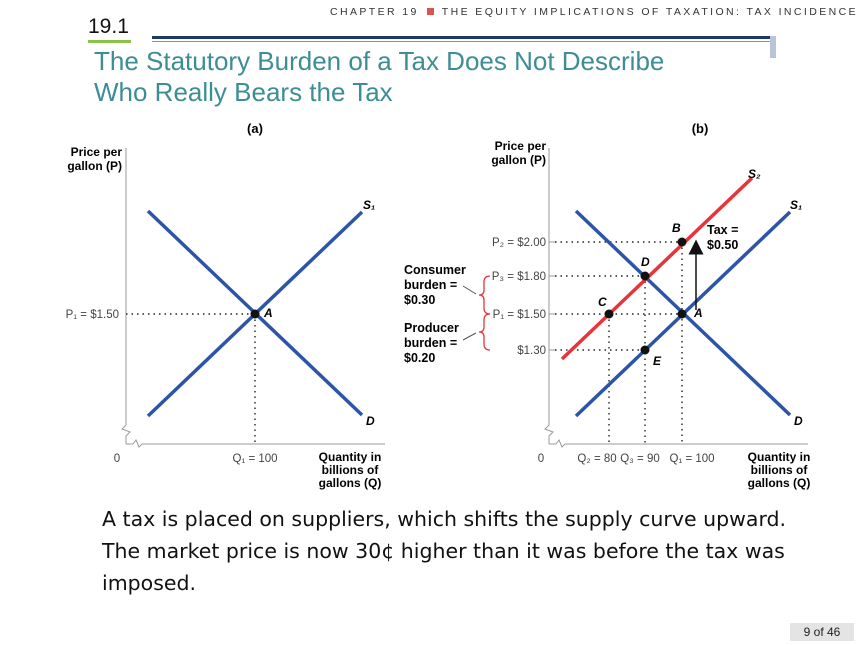 This screenshot has width=860, height=645. Describe the element at coordinates (531, 351) in the screenshot. I see `panel-b-price-tick-p130: $1.30` at that location.